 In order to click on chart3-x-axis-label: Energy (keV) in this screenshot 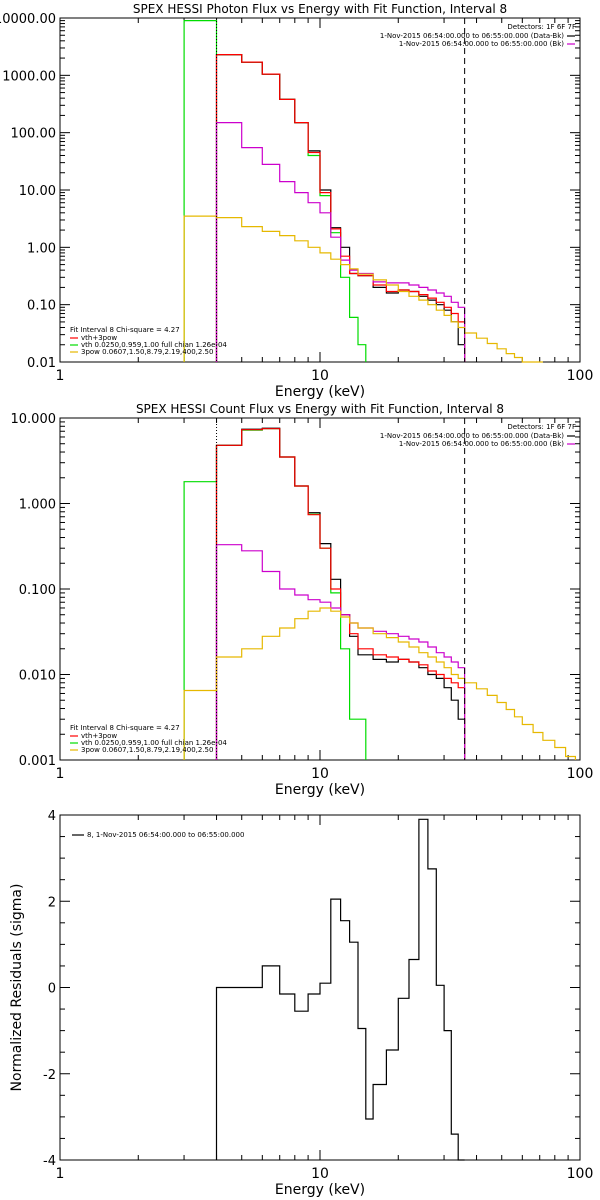, I will do `click(320, 1190)`.